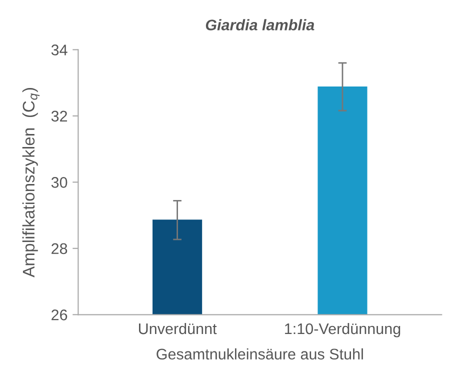 Image resolution: width=460 pixels, height=368 pixels. Describe the element at coordinates (60, 248) in the screenshot. I see `y-tick-label: 28` at that location.